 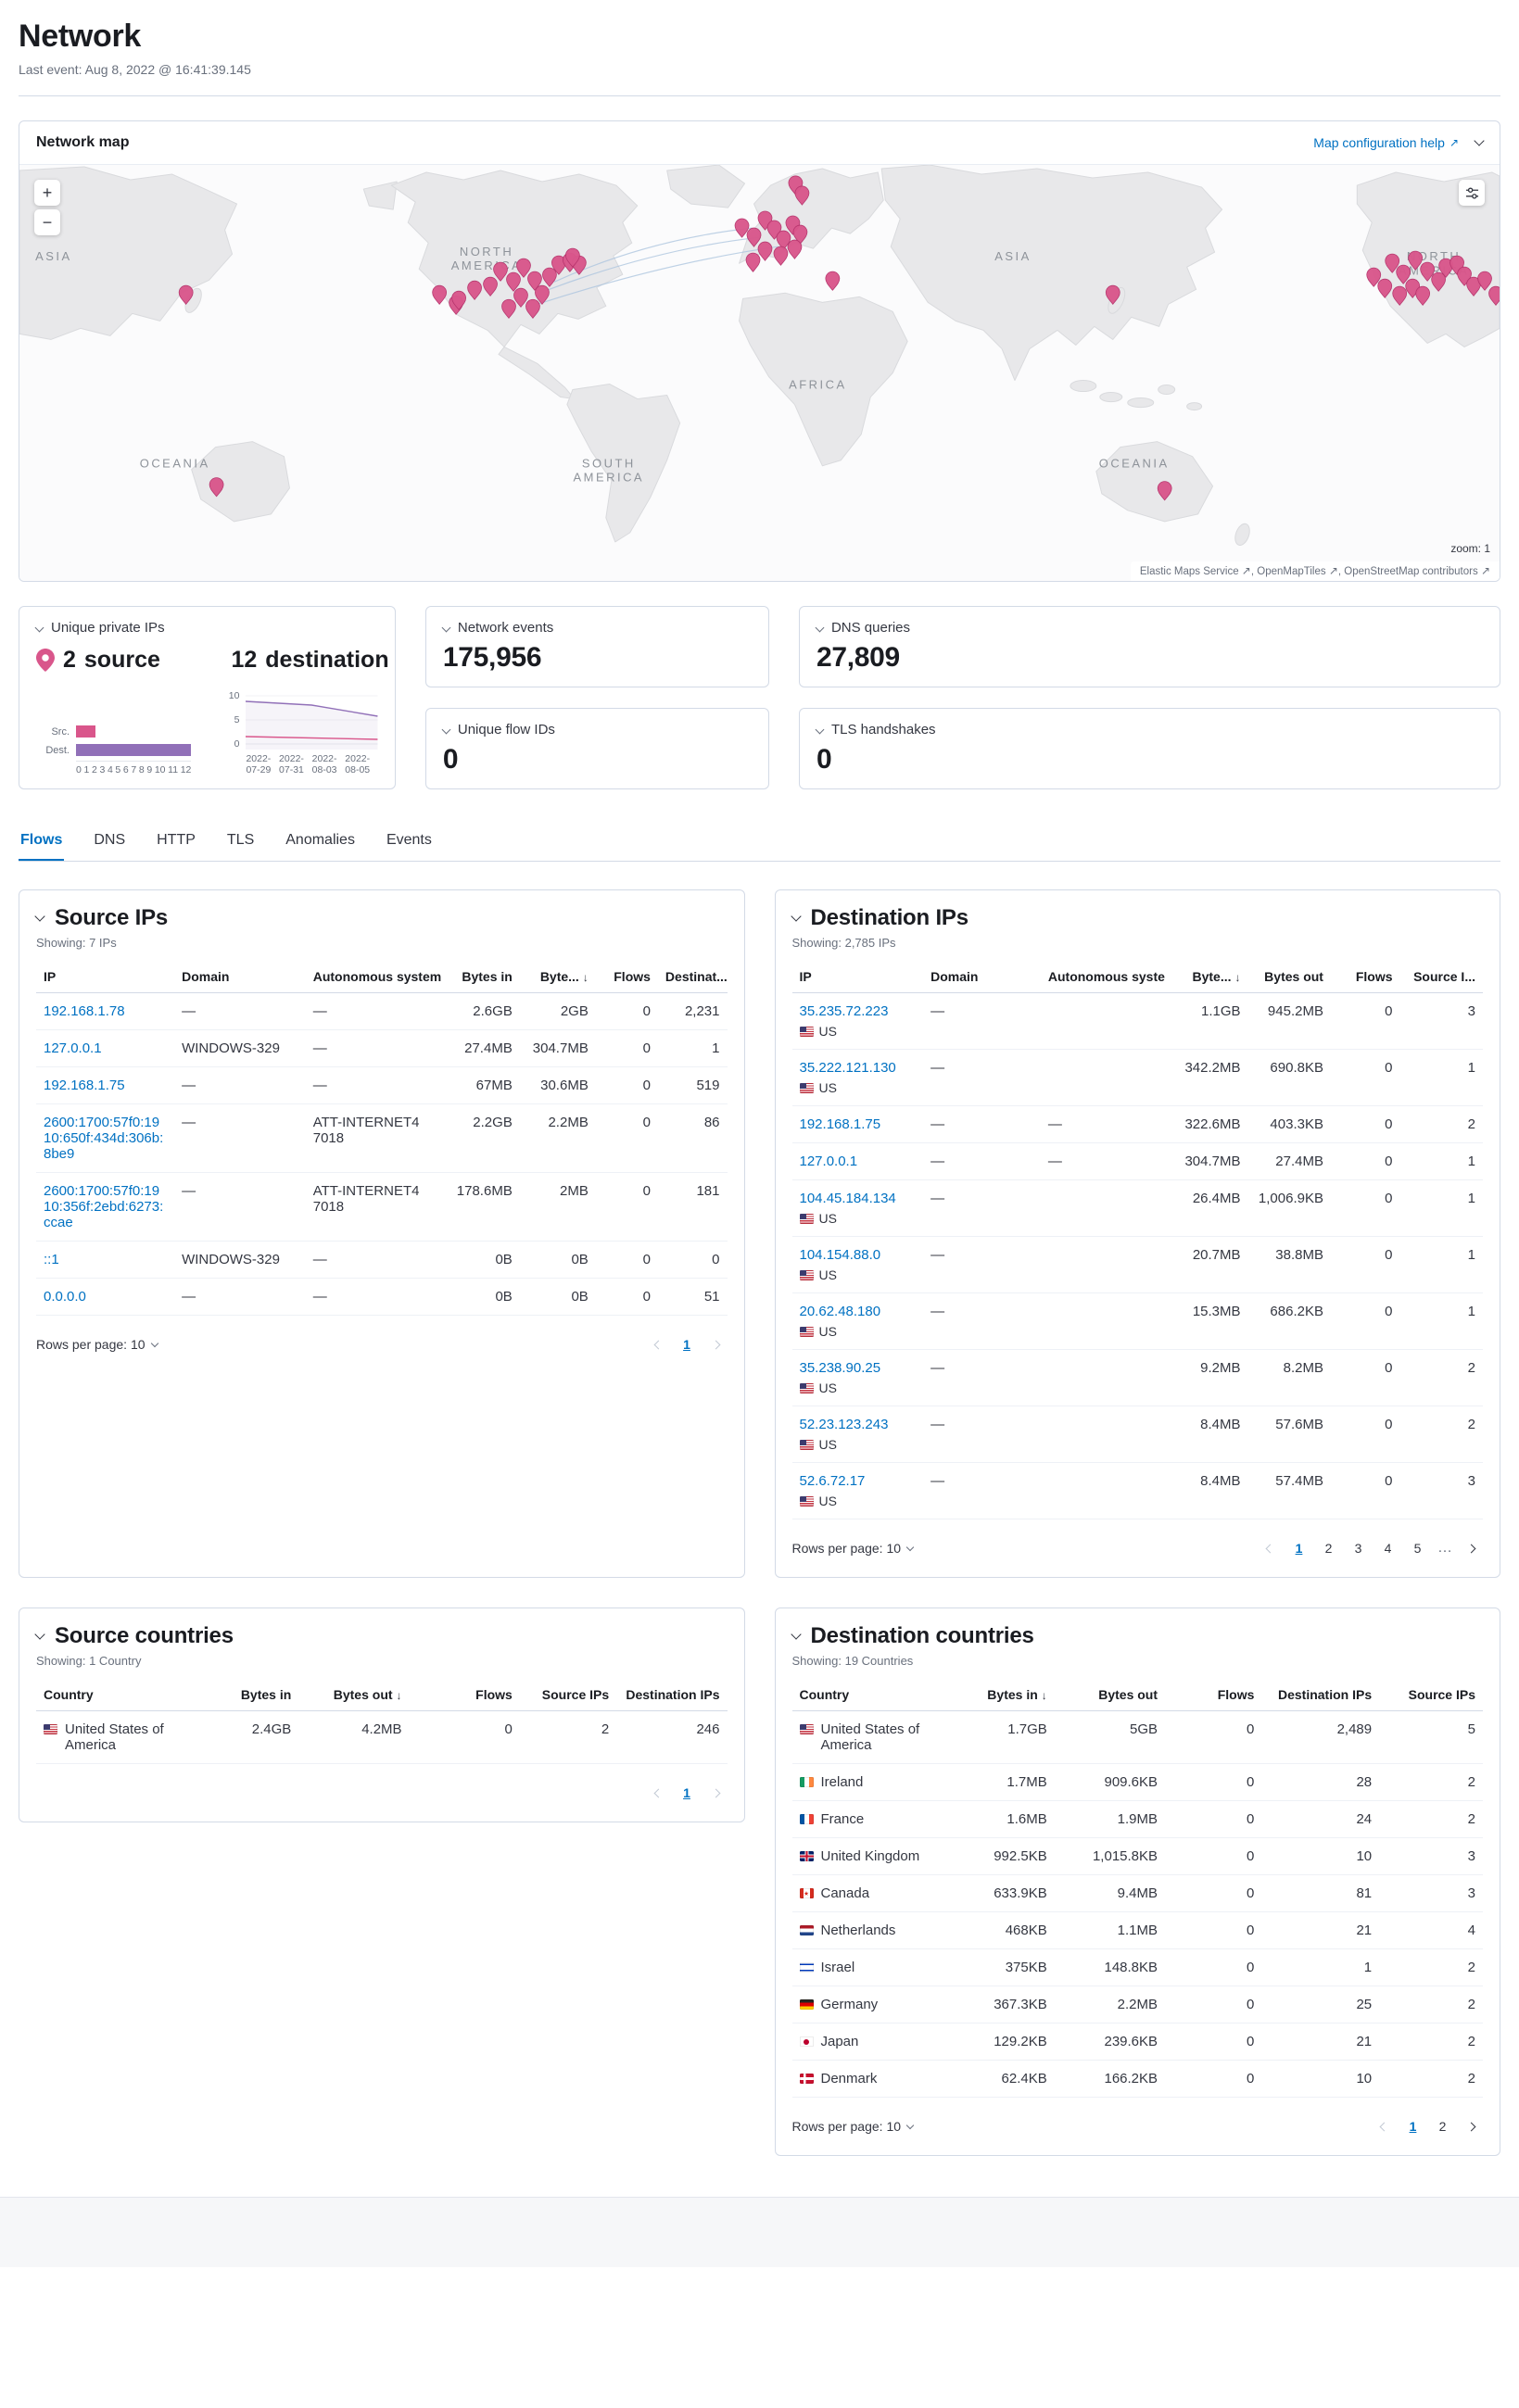 What do you see at coordinates (65, 1297) in the screenshot?
I see `ip-link: 0.0.0.0` at bounding box center [65, 1297].